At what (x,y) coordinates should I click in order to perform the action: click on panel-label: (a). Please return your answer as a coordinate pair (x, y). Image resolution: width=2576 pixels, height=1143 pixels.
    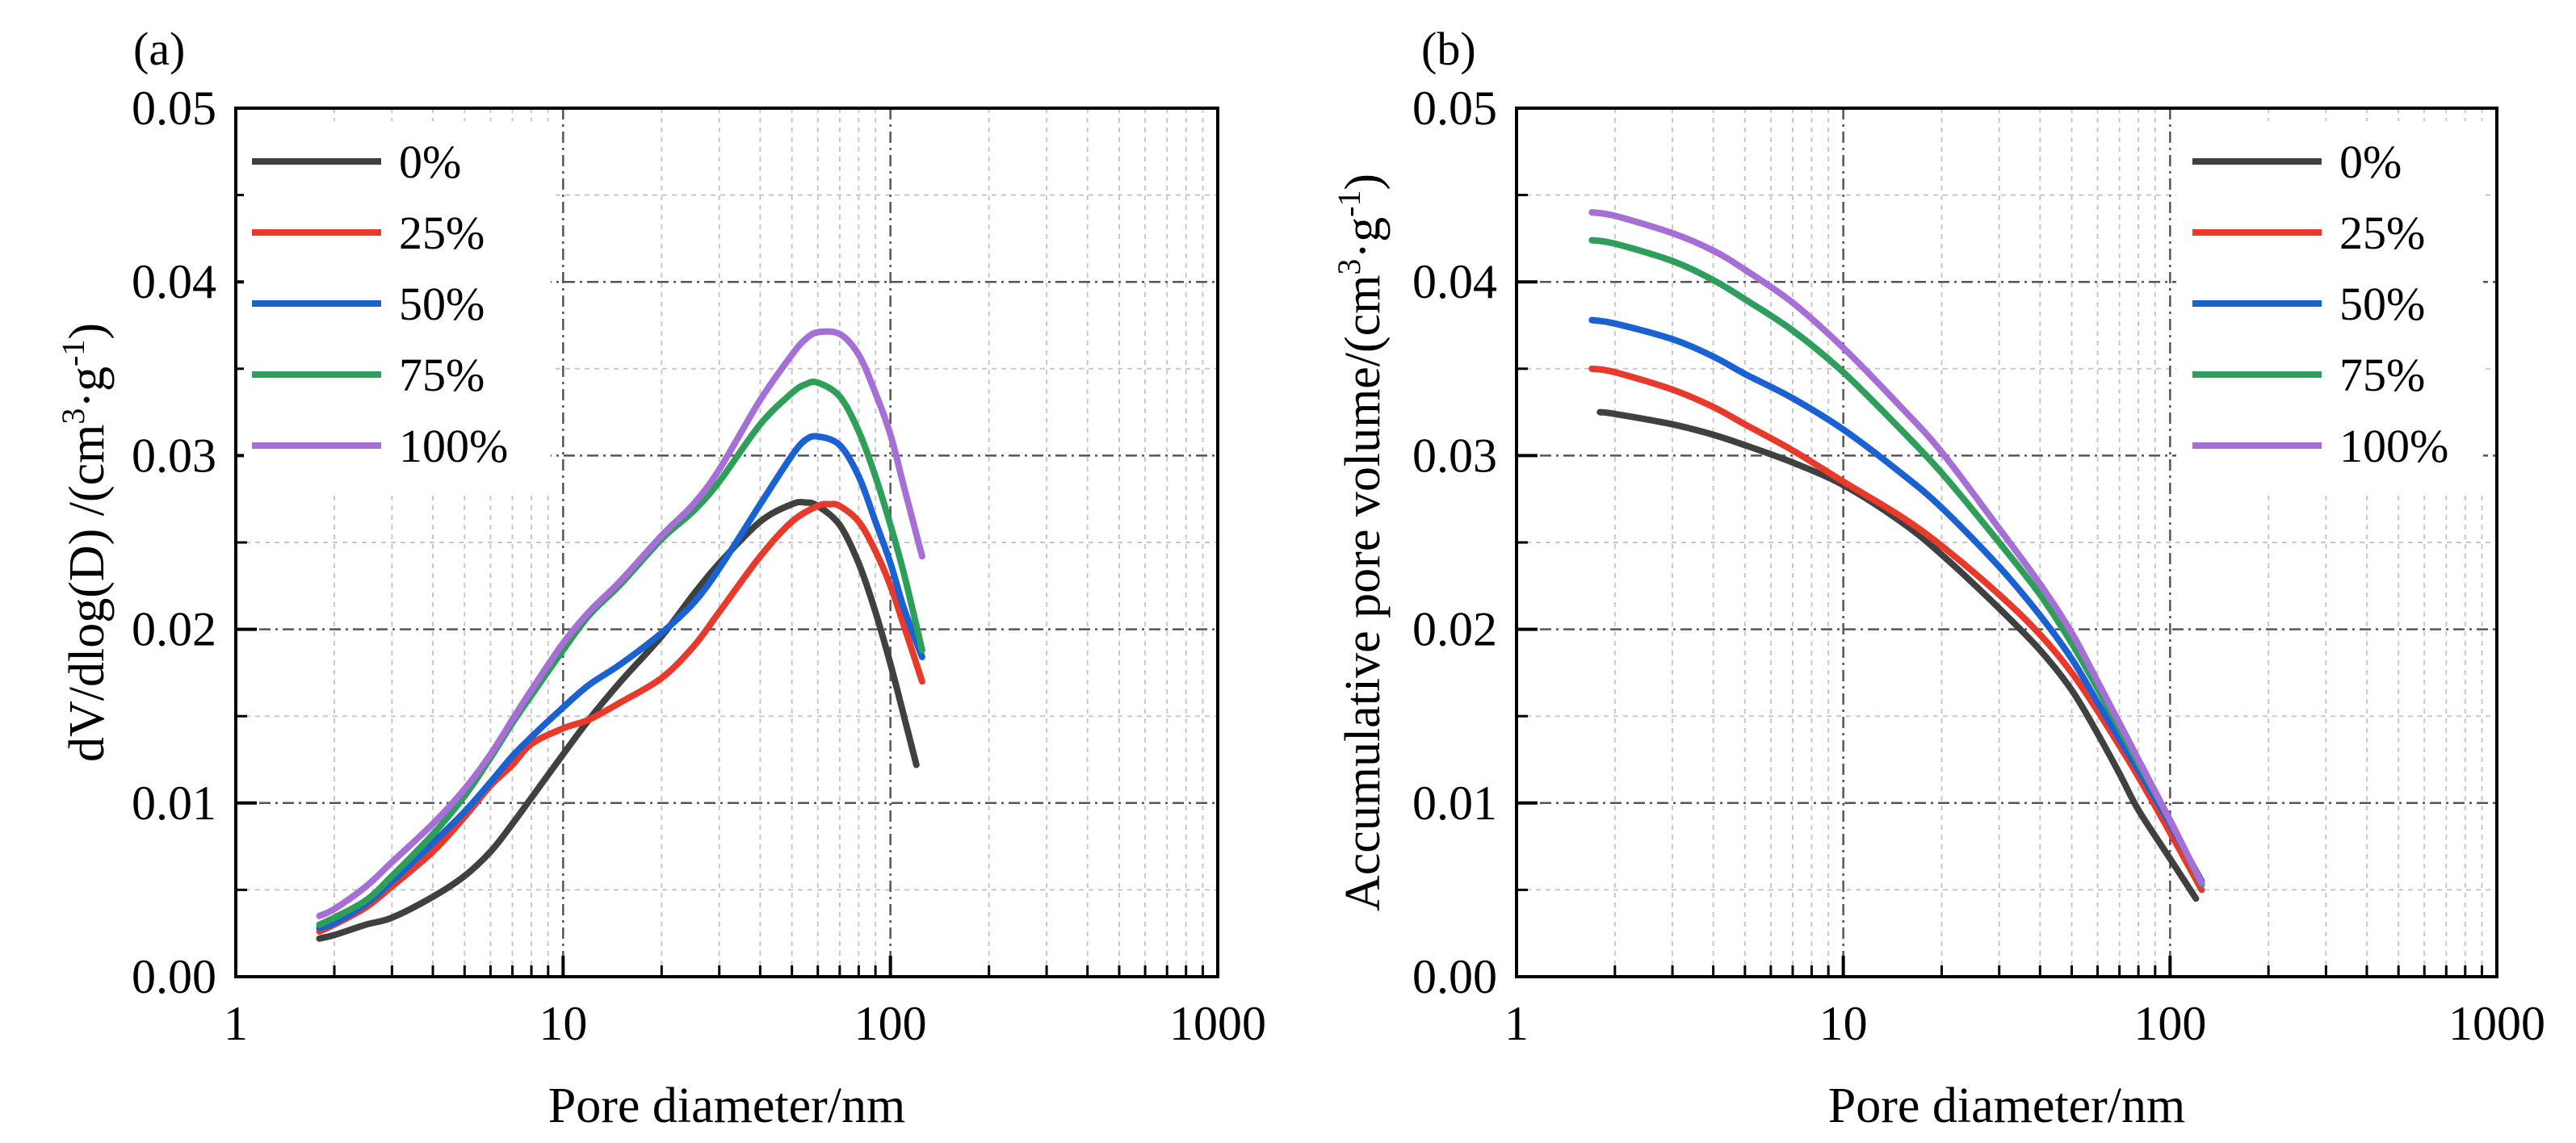
    Looking at the image, I should click on (159, 49).